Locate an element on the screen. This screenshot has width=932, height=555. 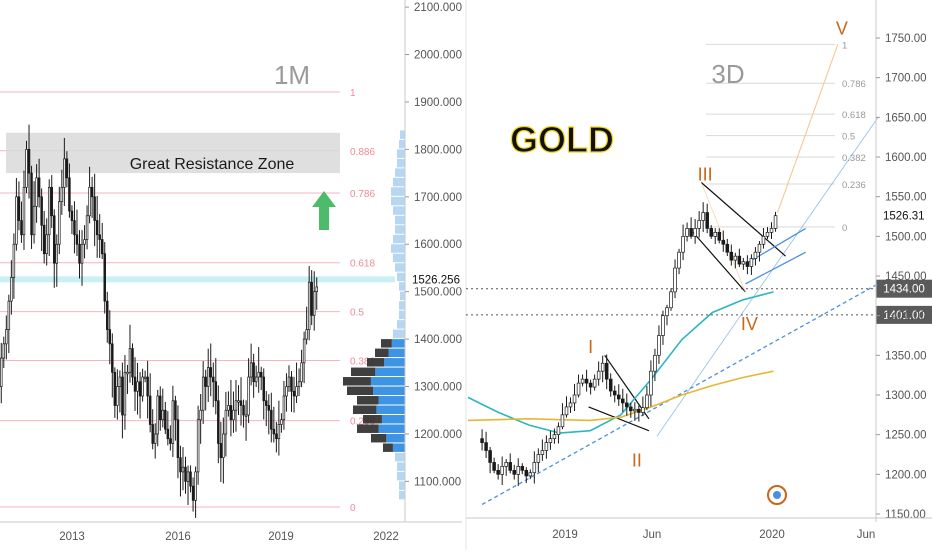
right-x-axis: 2019 Jun 2020 Jun is located at coordinates (713, 535).